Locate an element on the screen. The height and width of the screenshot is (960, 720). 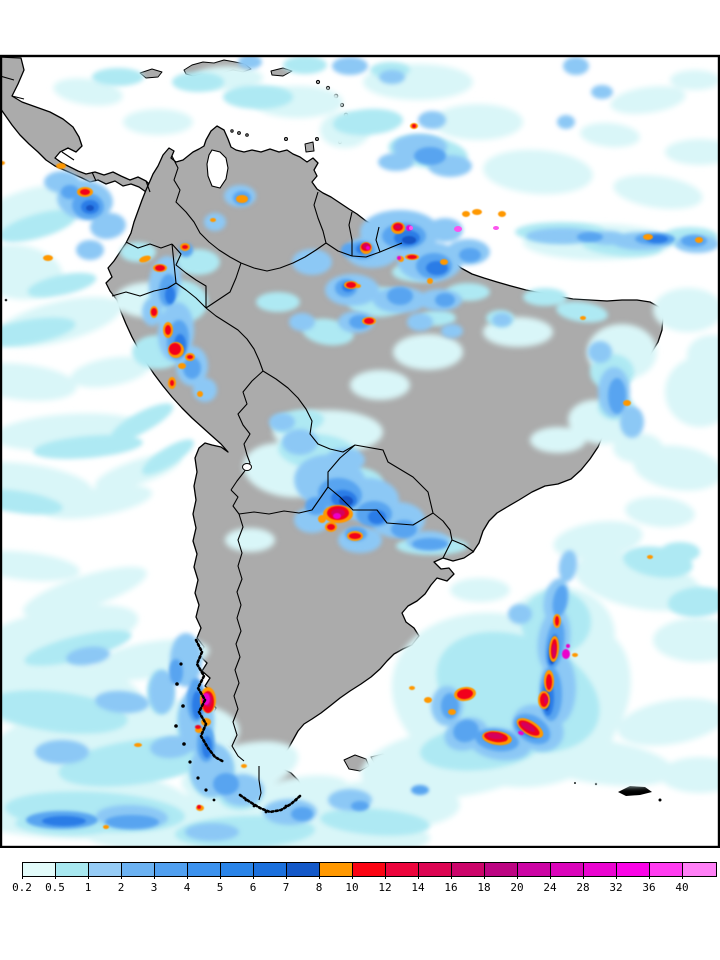
legend-tick-label: 24 is located at coordinates (550, 887).